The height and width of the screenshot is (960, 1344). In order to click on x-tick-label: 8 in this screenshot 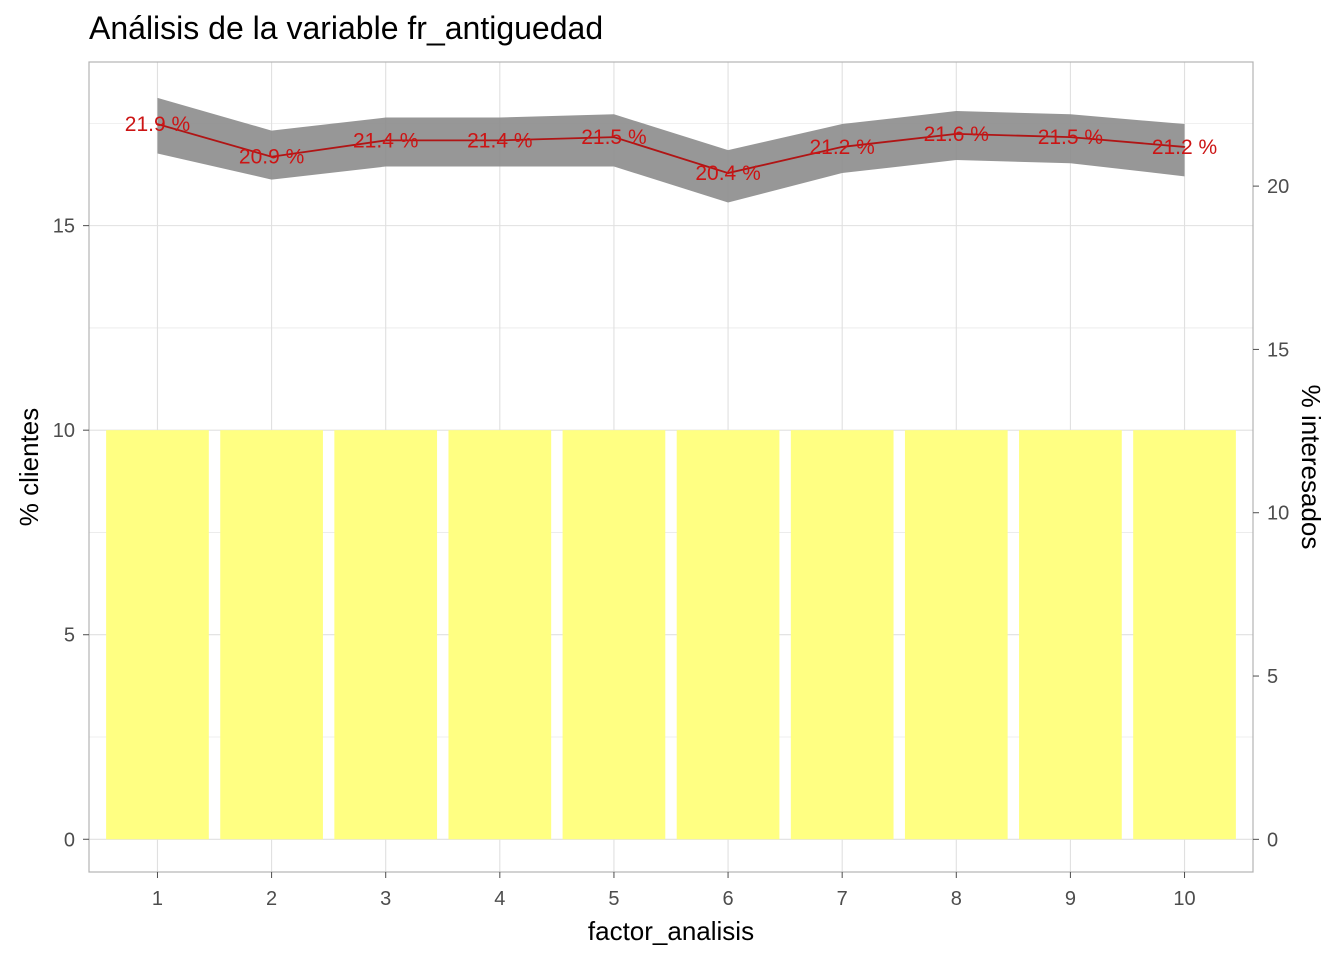, I will do `click(956, 899)`.